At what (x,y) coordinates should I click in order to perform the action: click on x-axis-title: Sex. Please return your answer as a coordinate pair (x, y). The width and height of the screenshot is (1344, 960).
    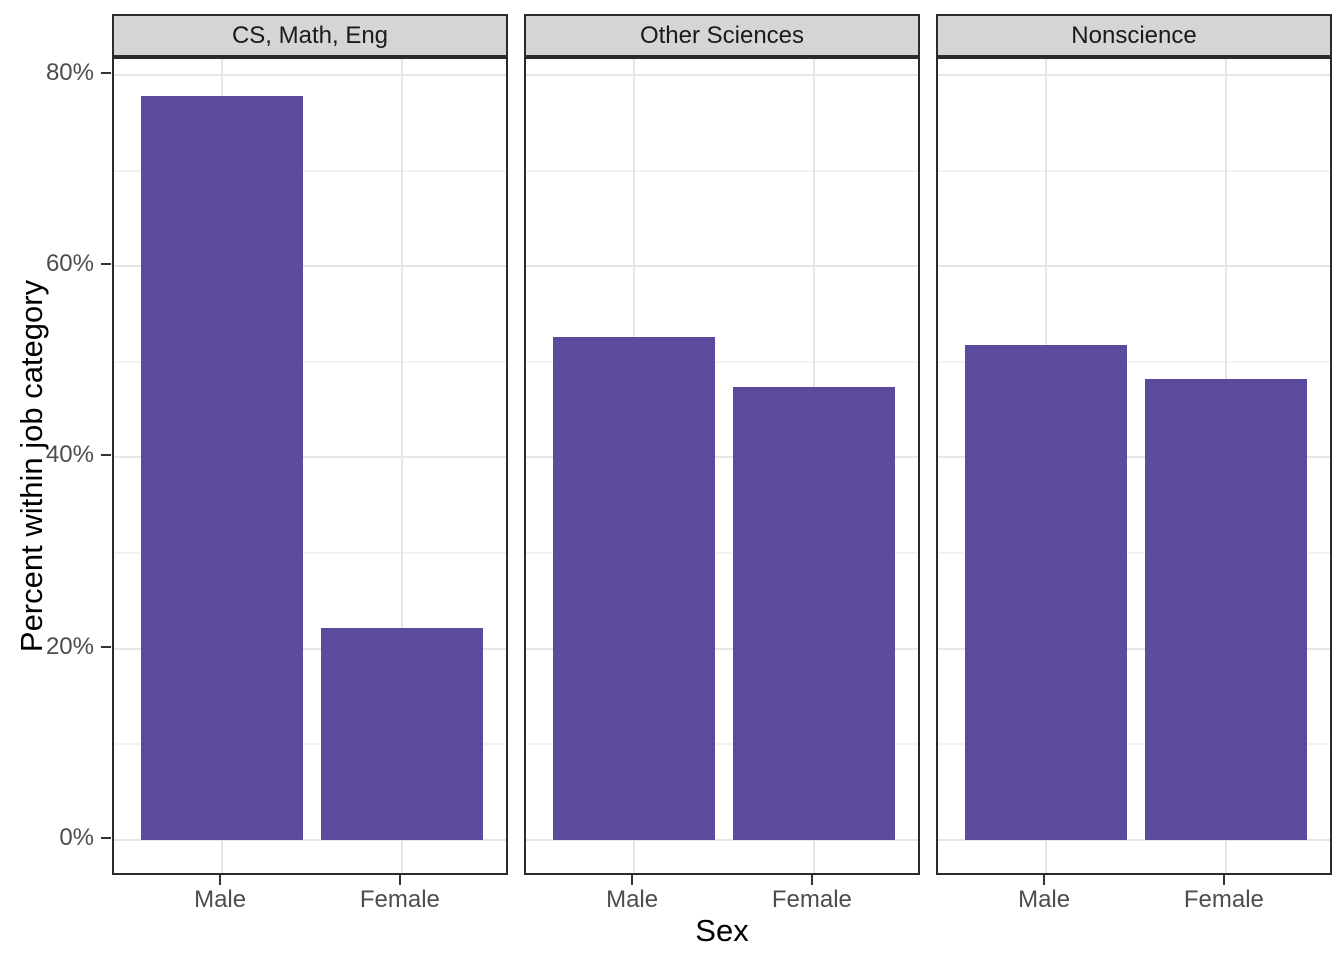
    Looking at the image, I should click on (722, 930).